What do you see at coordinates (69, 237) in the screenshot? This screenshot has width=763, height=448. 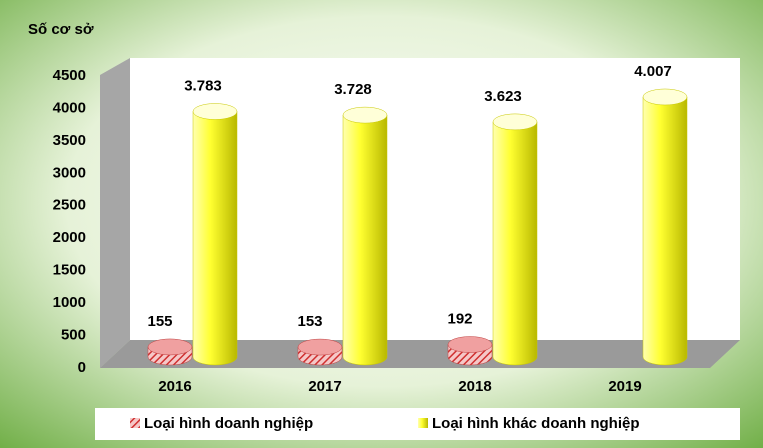 I see `y-tick-label: 2000` at bounding box center [69, 237].